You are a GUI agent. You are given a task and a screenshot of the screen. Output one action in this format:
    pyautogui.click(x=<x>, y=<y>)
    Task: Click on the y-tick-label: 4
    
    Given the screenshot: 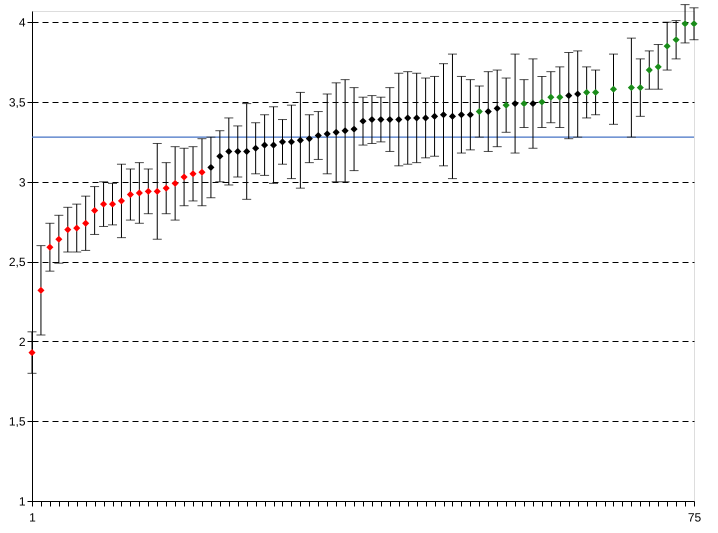 What is the action you would take?
    pyautogui.click(x=22, y=23)
    